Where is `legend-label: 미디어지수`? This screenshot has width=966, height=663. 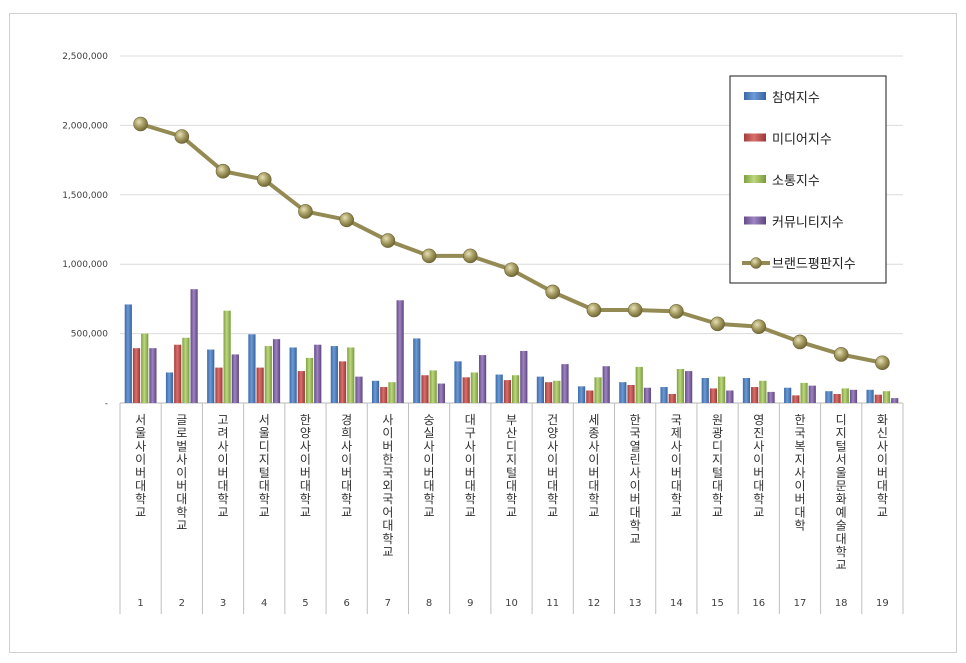
legend-label: 미디어지수 is located at coordinates (802, 140).